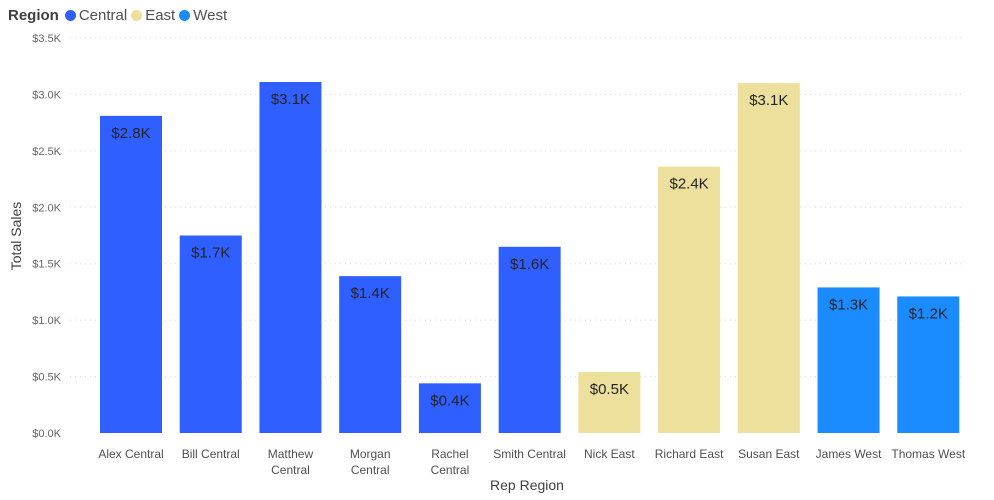 The image size is (994, 500). I want to click on x-tick-label: Susan East, so click(769, 454).